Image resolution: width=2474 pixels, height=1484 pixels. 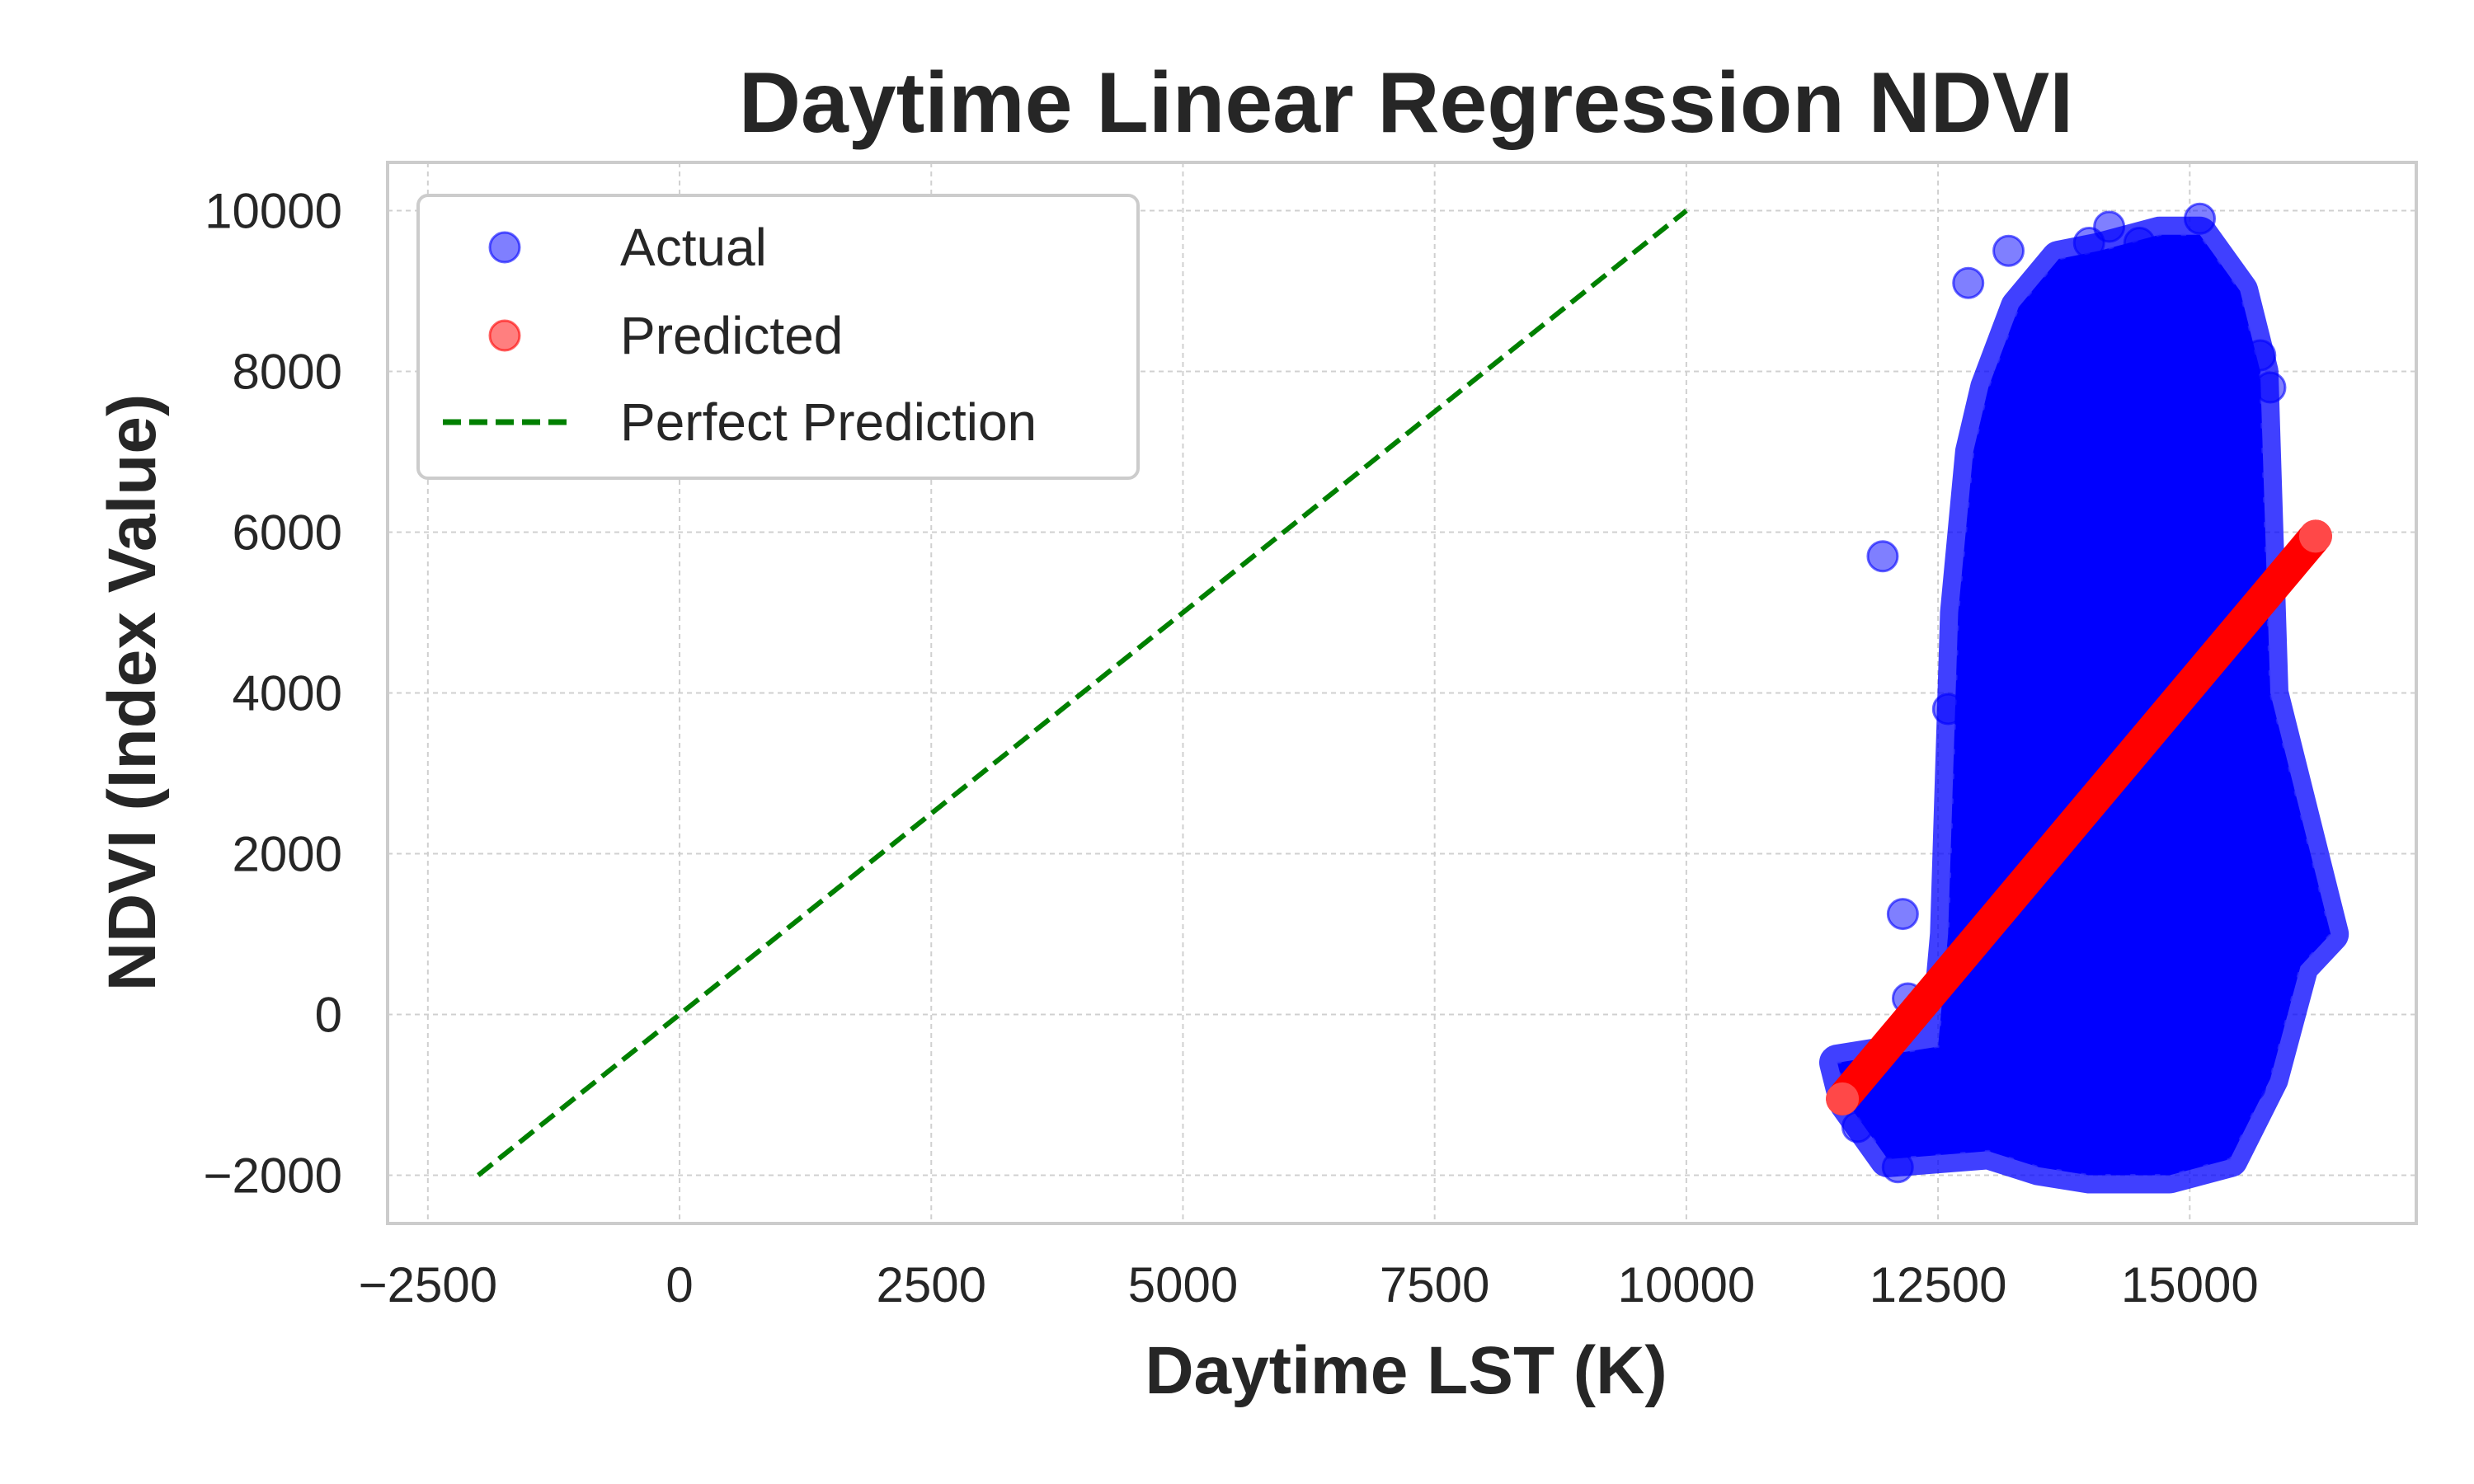 I want to click on x-tick-label: 5000, so click(x=1183, y=1285).